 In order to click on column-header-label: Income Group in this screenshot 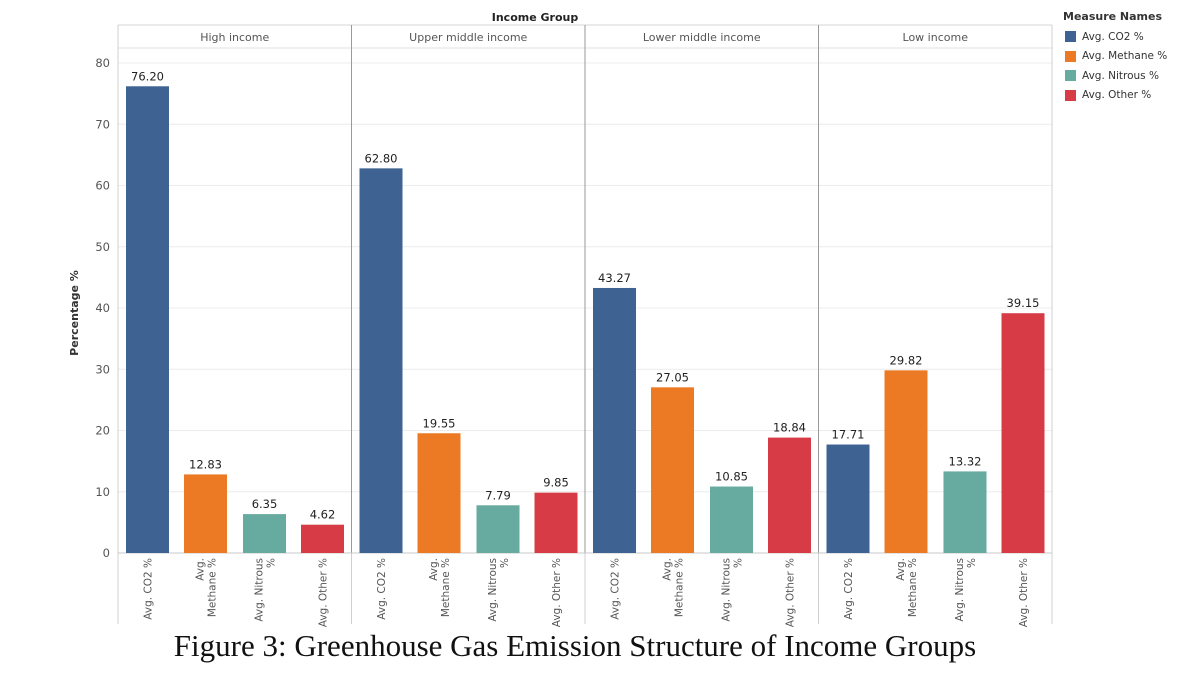, I will do `click(535, 17)`.